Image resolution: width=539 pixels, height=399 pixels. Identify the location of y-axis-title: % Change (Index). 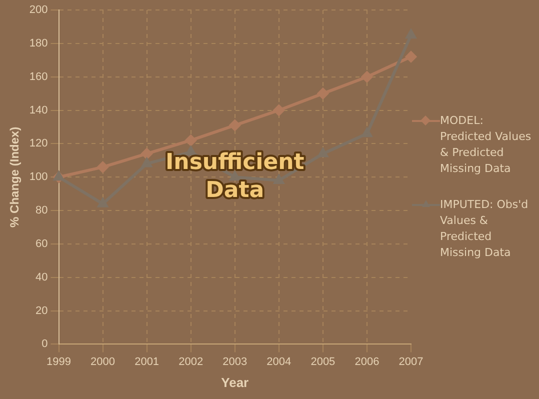
(15, 177).